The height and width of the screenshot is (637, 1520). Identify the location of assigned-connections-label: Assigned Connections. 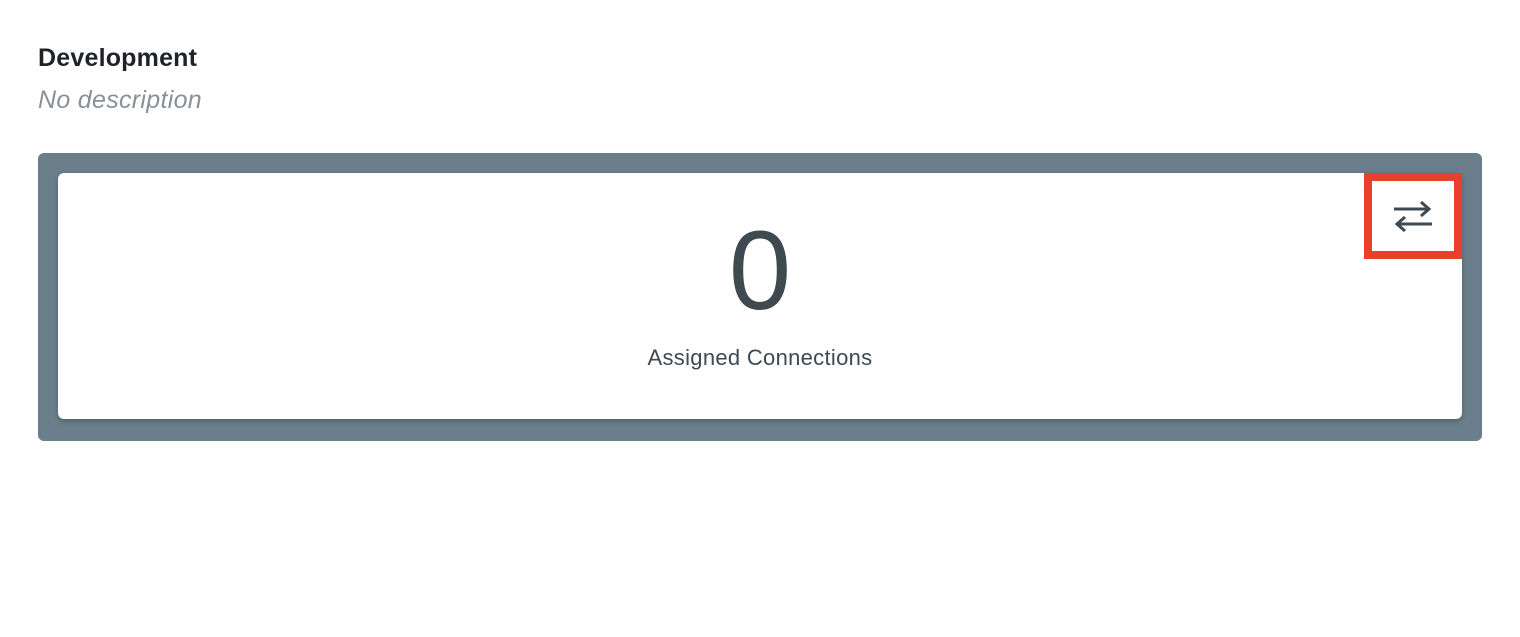
(760, 357).